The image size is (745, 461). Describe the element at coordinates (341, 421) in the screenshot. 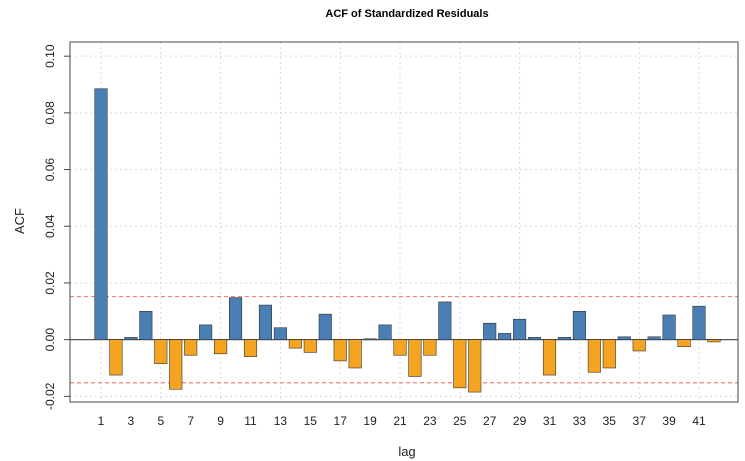

I see `x-tick-label: 17` at that location.